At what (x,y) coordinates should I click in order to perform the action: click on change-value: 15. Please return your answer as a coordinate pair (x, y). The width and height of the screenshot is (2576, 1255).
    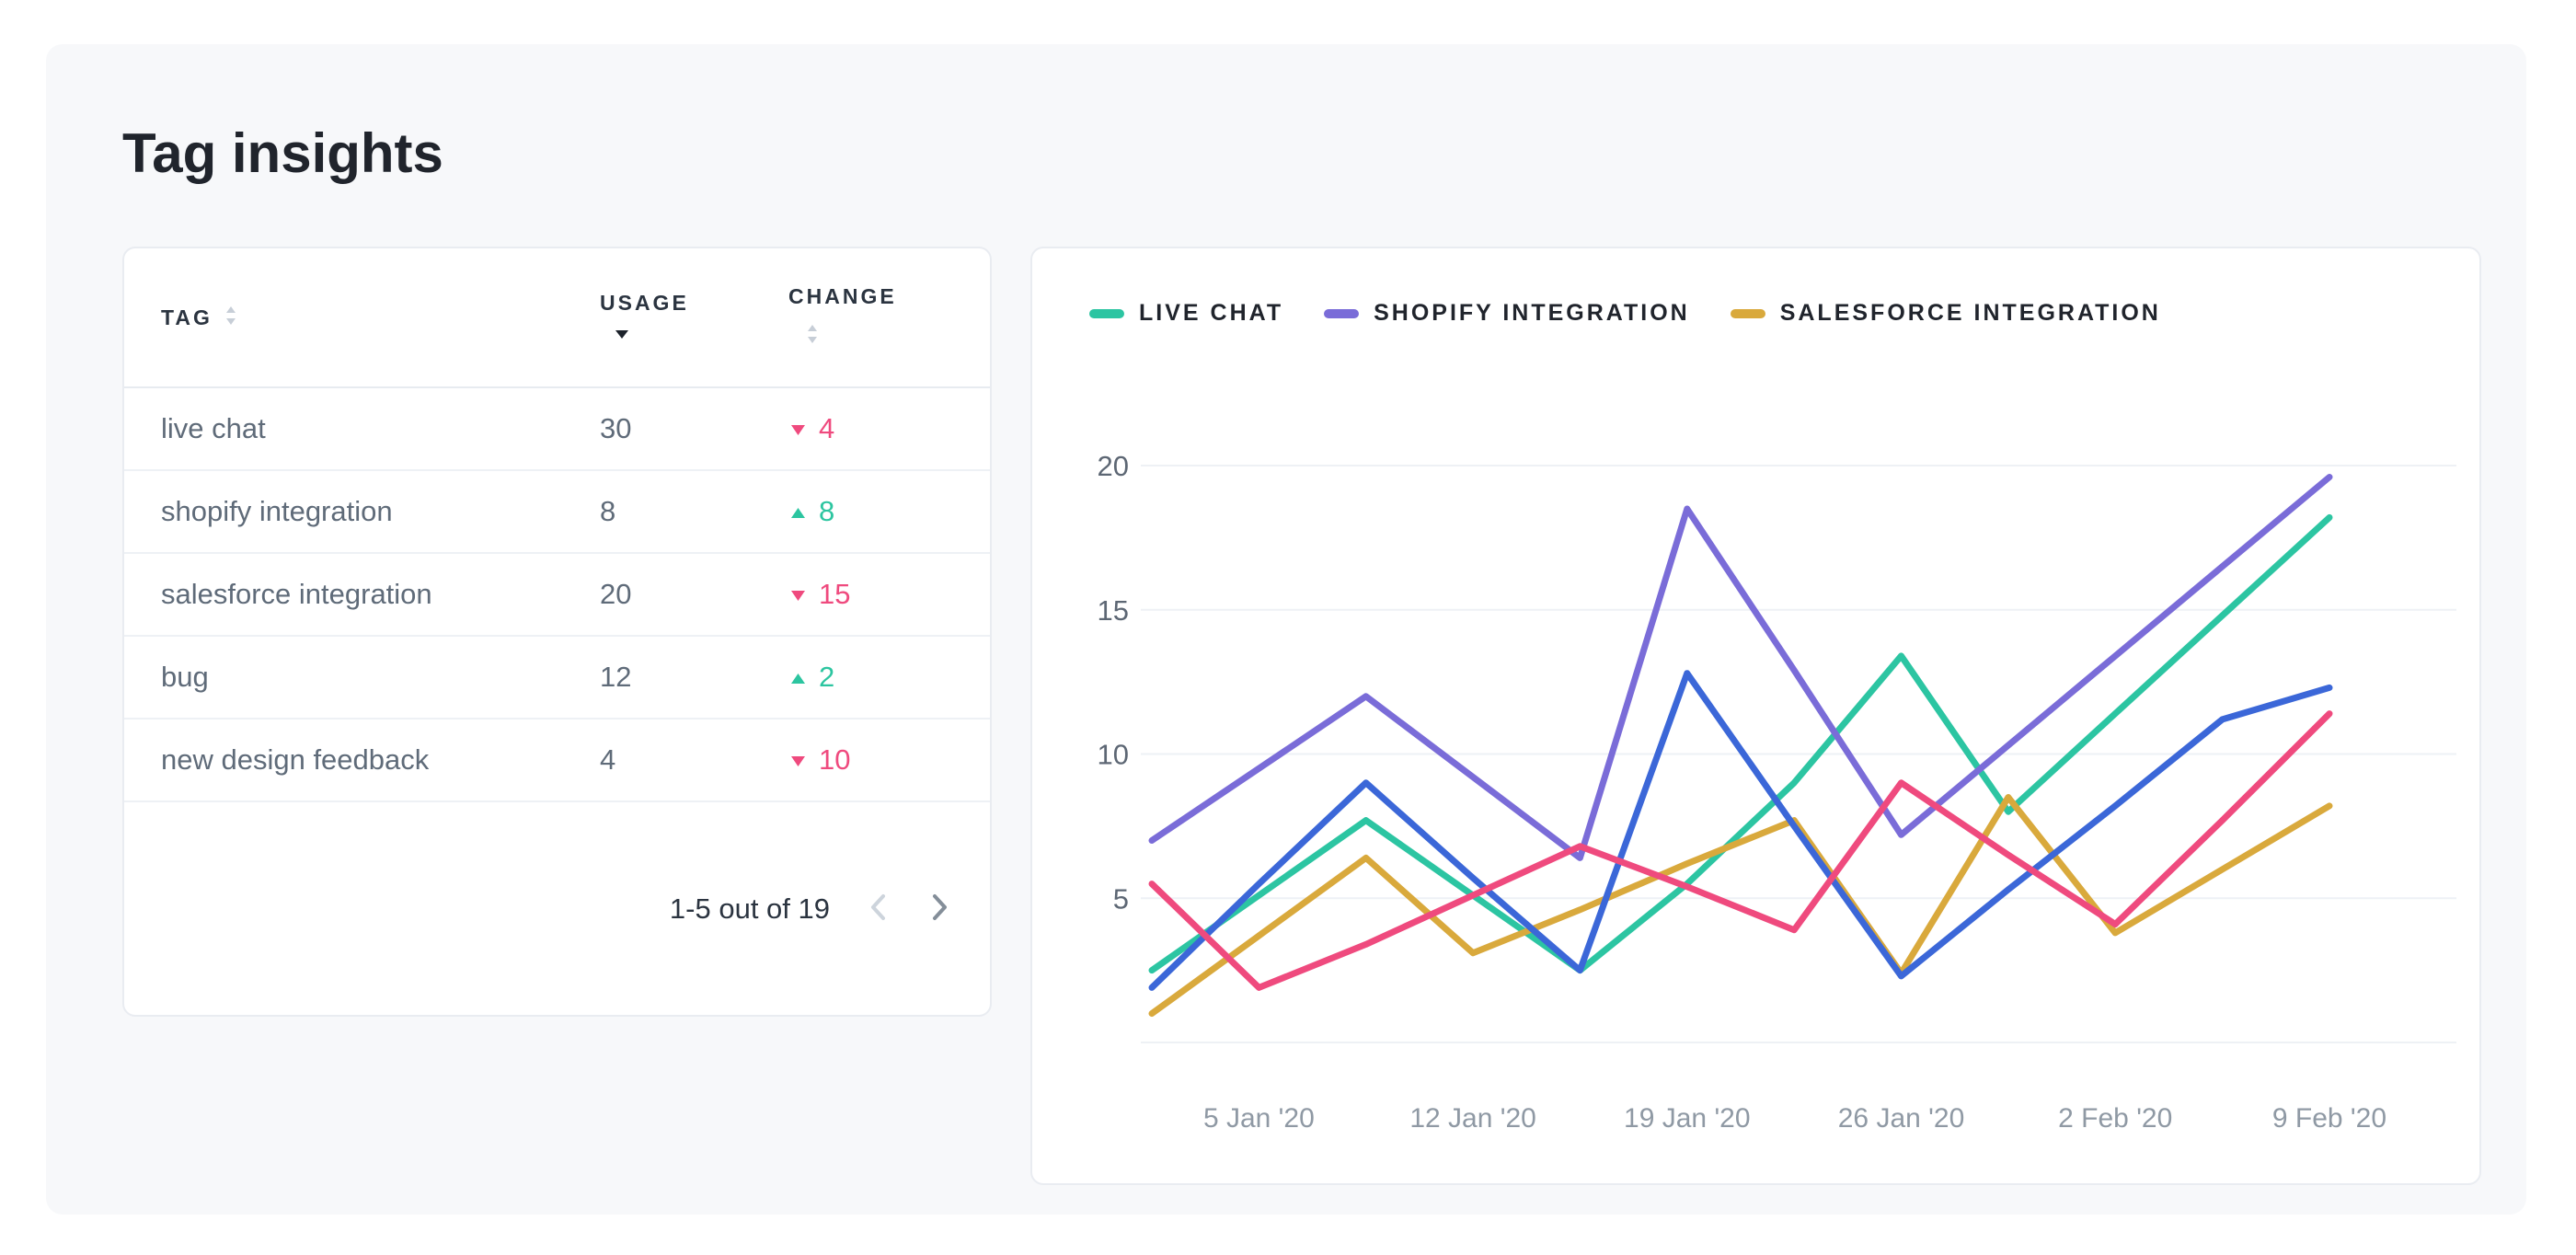
    Looking at the image, I should click on (835, 594).